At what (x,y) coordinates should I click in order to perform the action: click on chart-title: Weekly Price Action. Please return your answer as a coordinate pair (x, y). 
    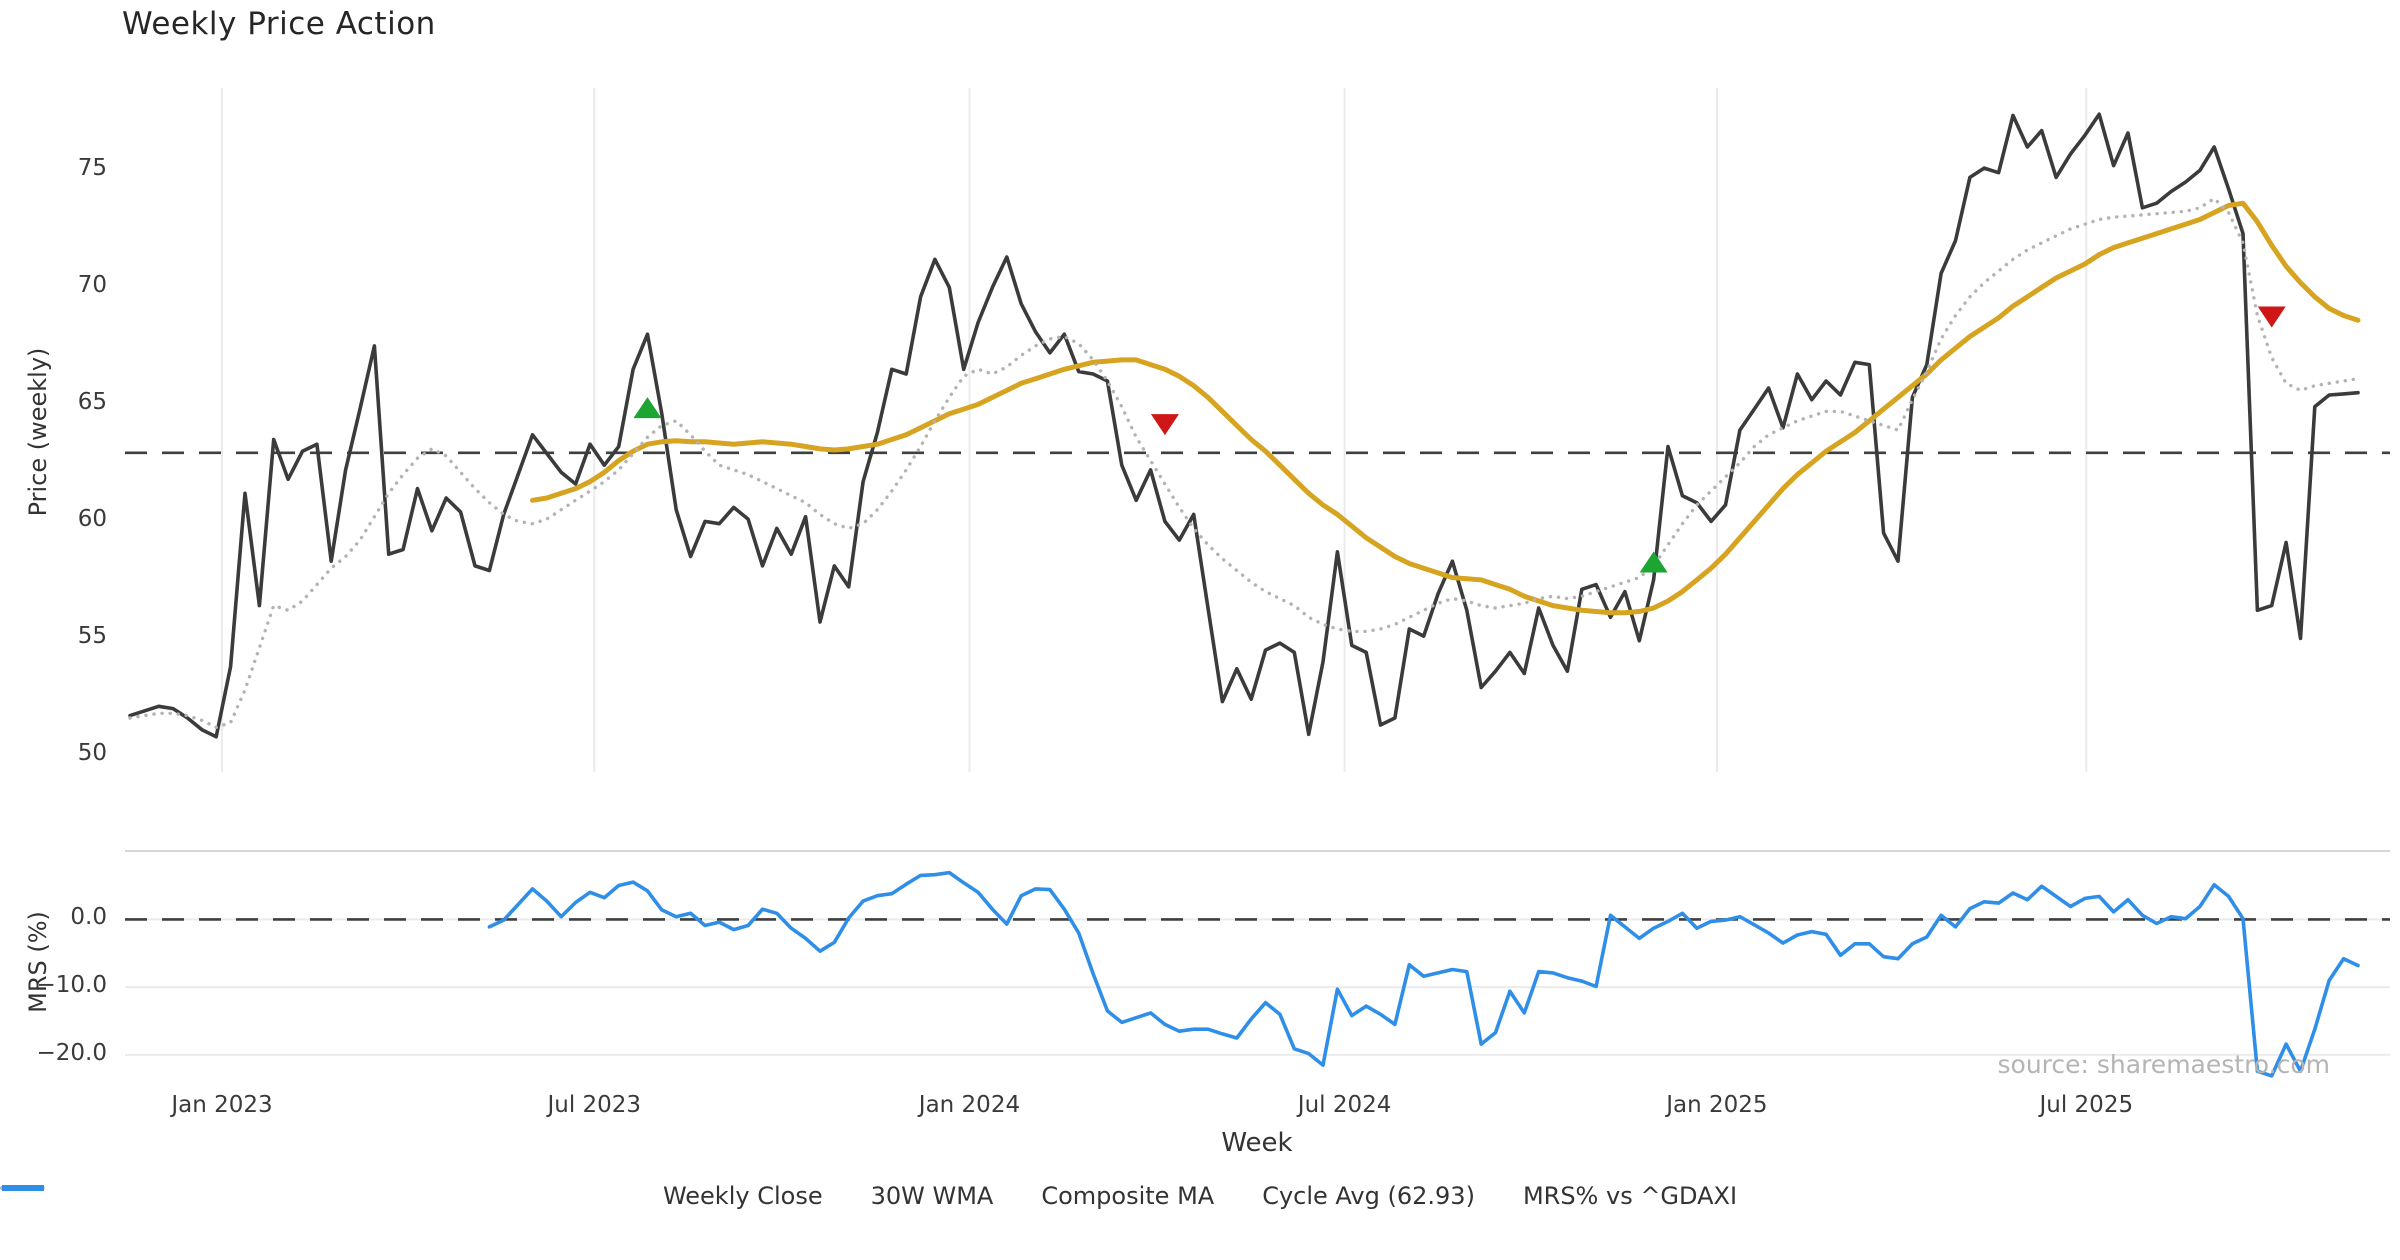
    Looking at the image, I should click on (279, 24).